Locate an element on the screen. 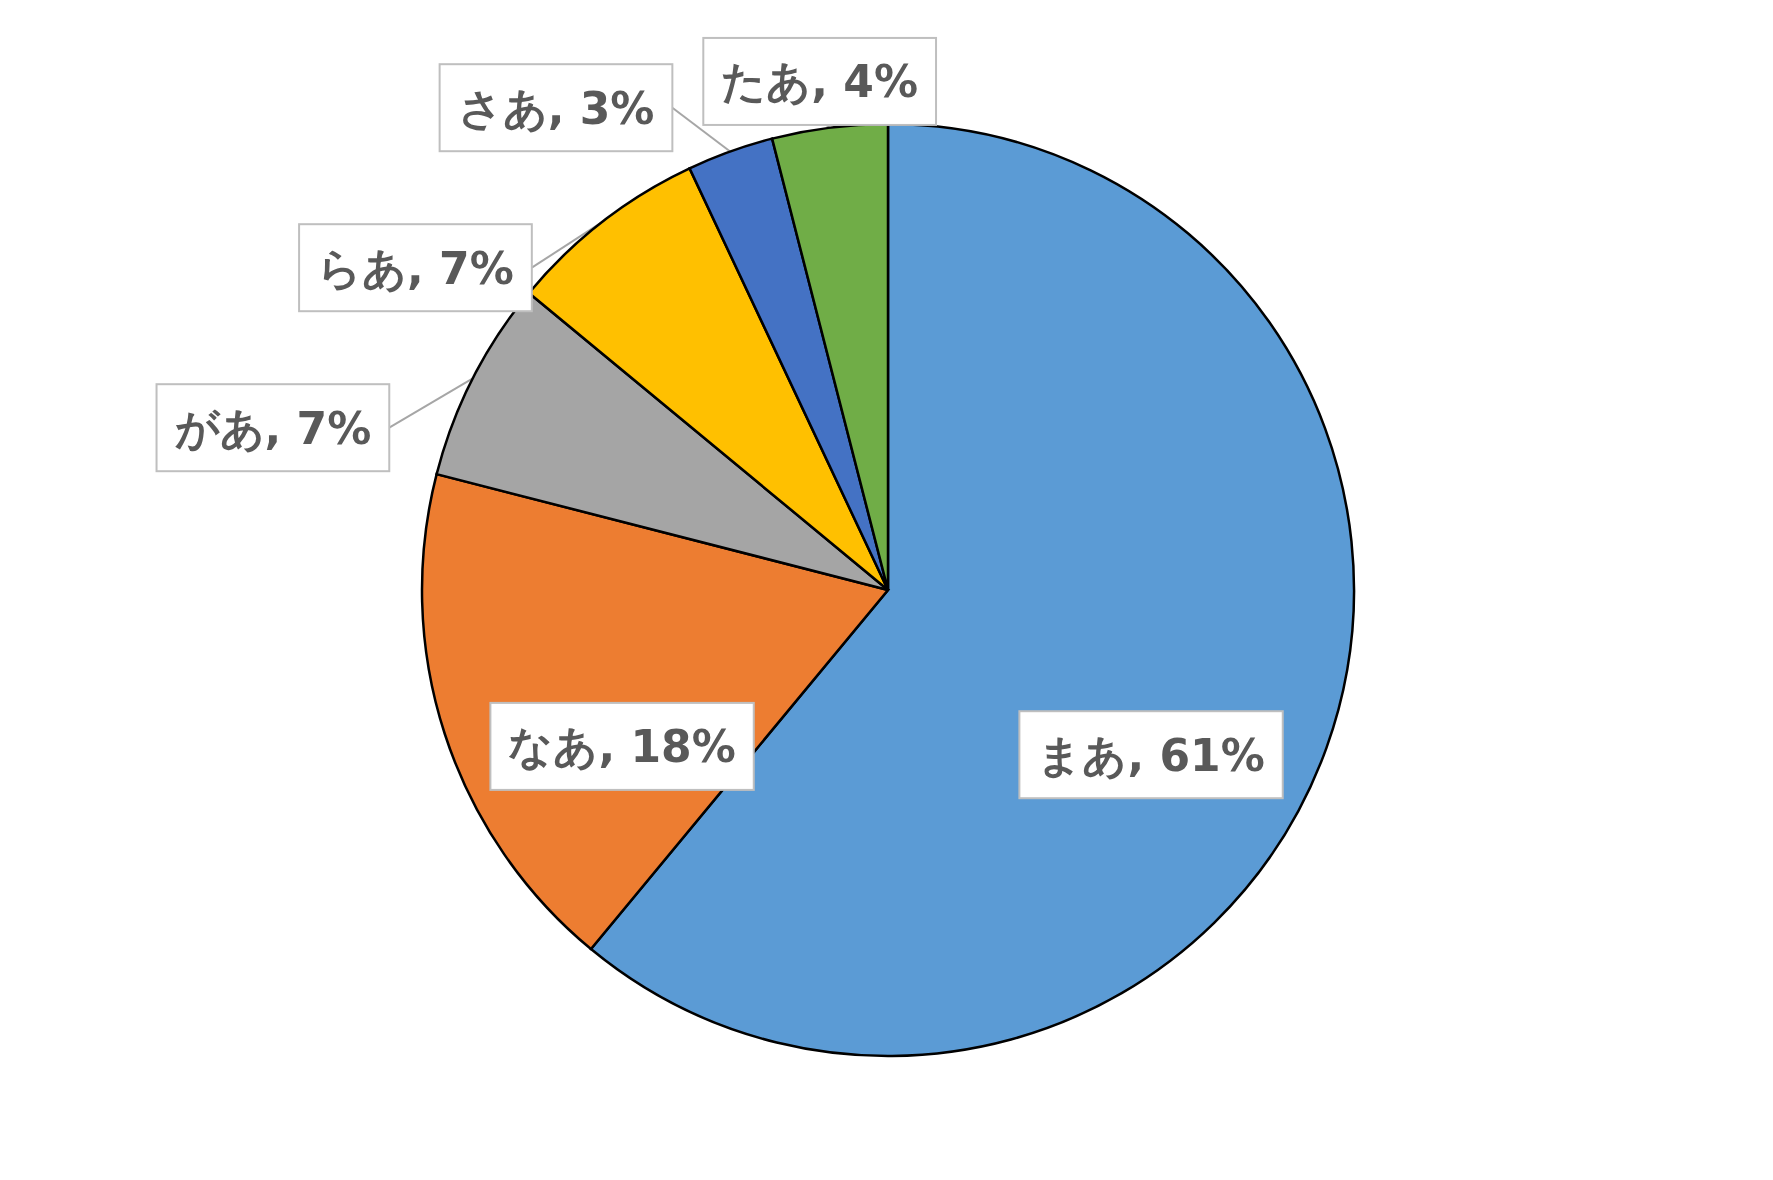 The image size is (1773, 1180). slice-label: さあ is located at coordinates (502, 108).